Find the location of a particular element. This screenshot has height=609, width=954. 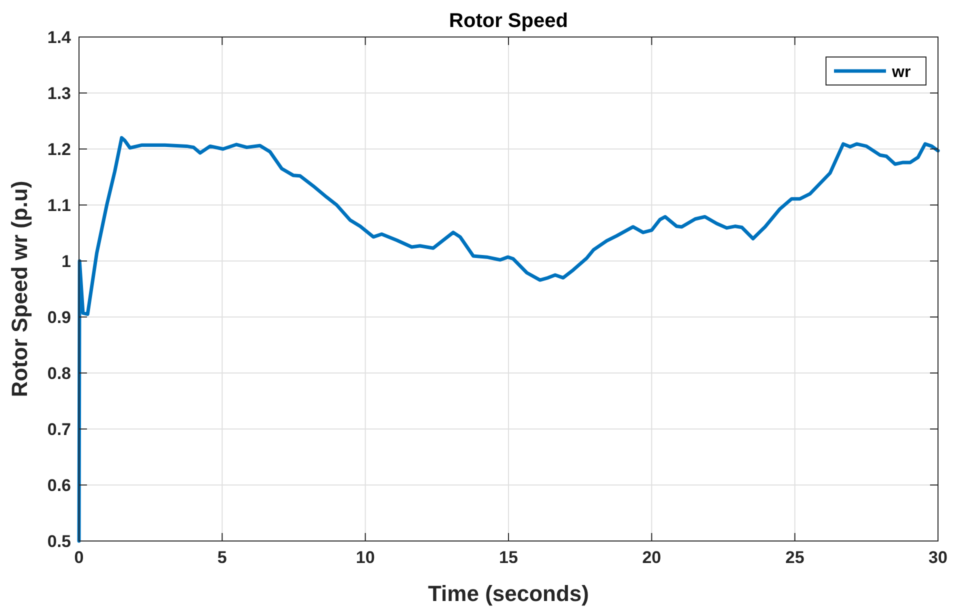

y-tick-label: 1 is located at coordinates (66, 261).